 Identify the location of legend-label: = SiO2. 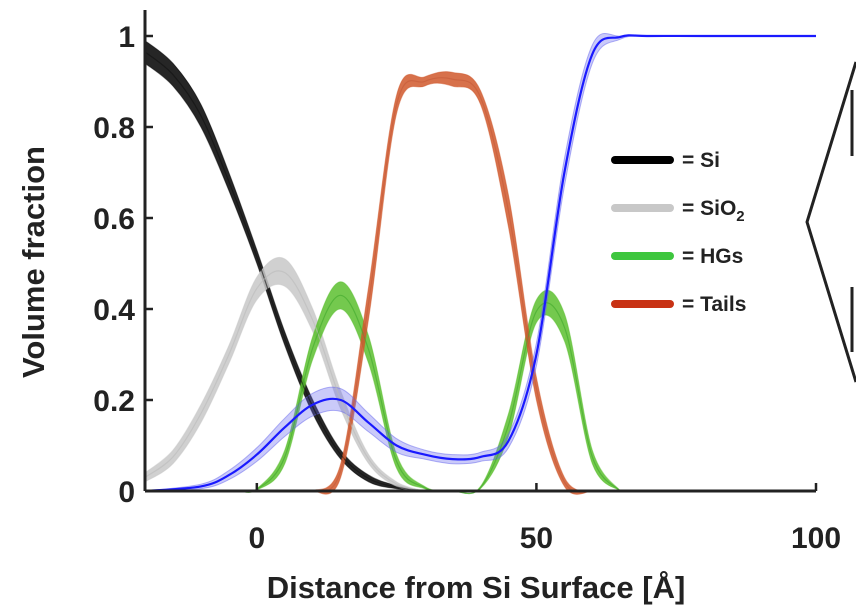
(713, 211).